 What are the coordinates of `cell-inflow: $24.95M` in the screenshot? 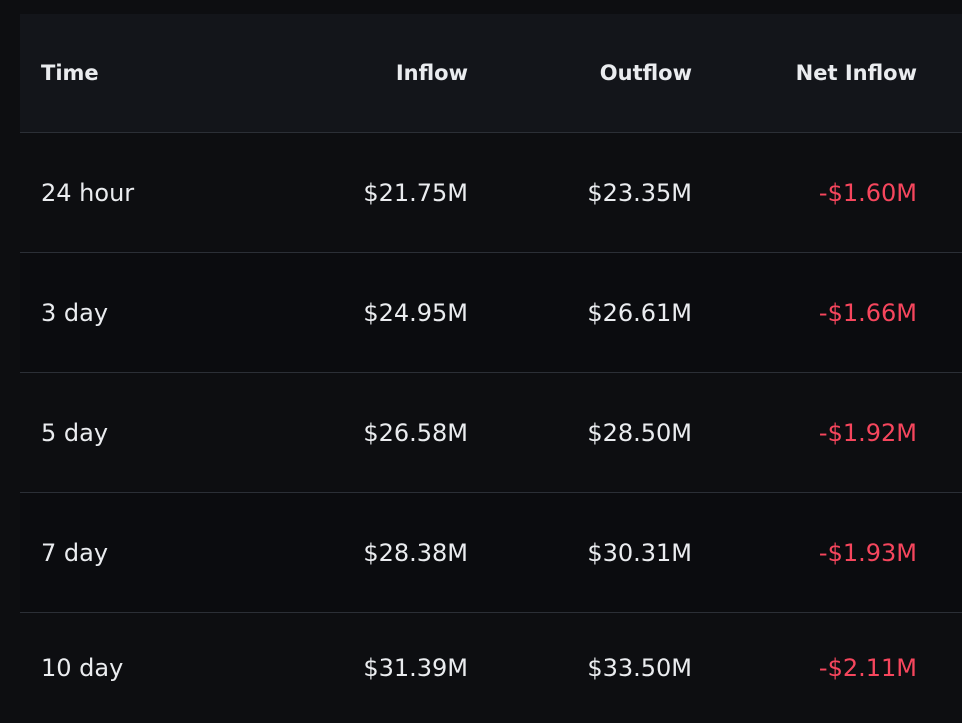 It's located at (415, 312).